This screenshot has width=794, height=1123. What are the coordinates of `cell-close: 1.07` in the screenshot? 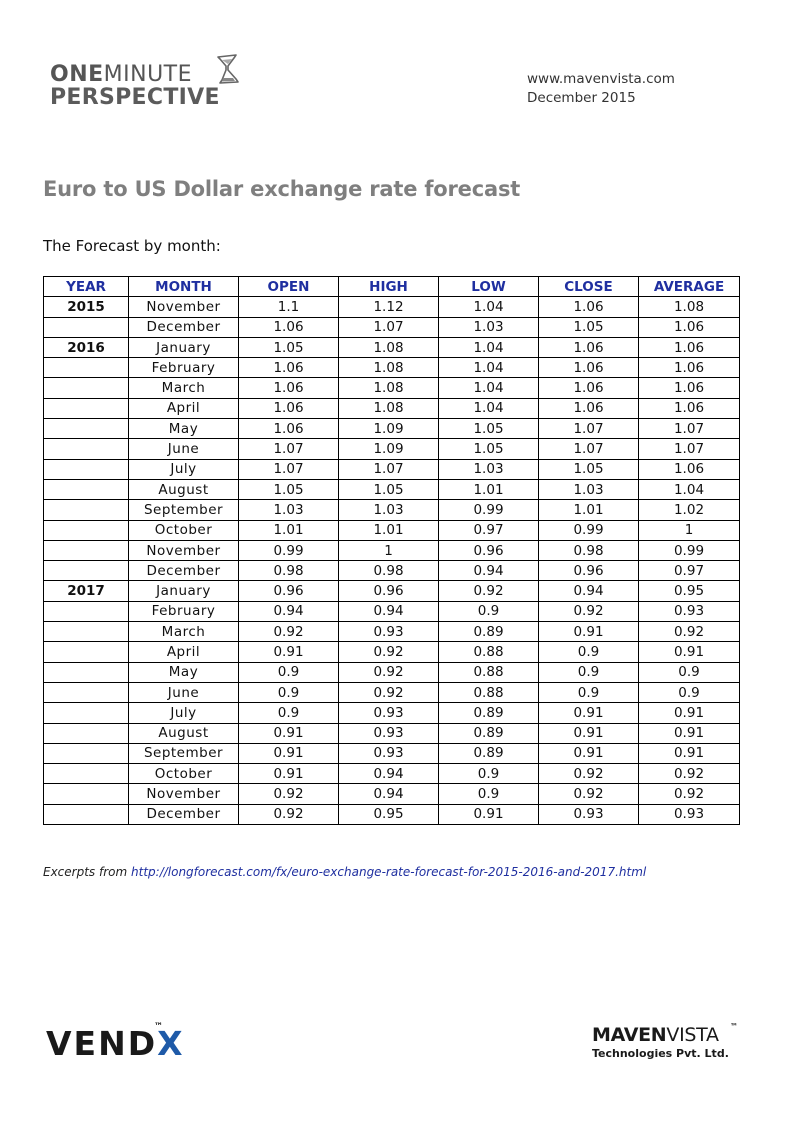 It's located at (588, 429).